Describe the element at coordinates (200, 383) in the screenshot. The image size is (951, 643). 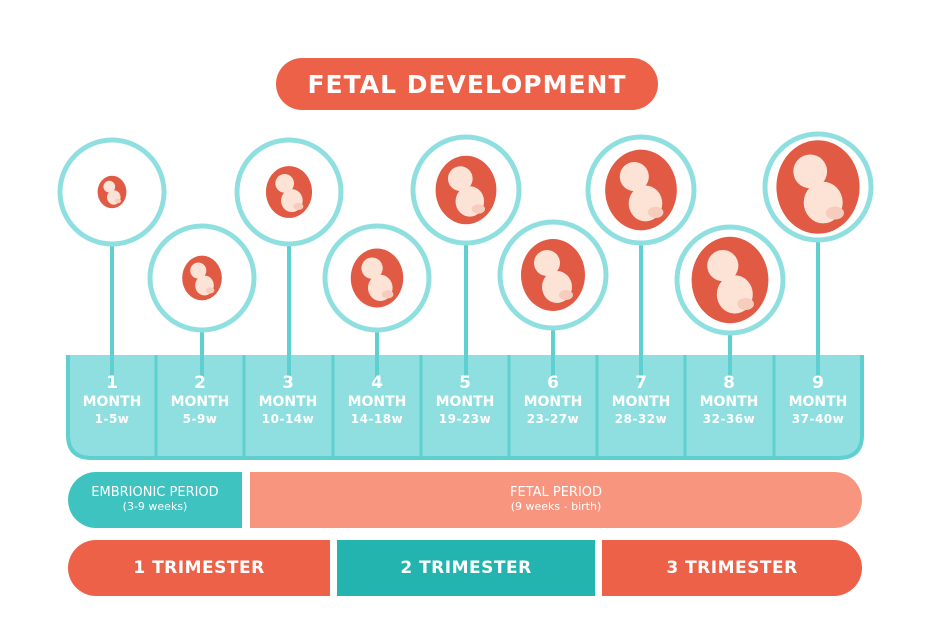
I see `month-number: 2` at that location.